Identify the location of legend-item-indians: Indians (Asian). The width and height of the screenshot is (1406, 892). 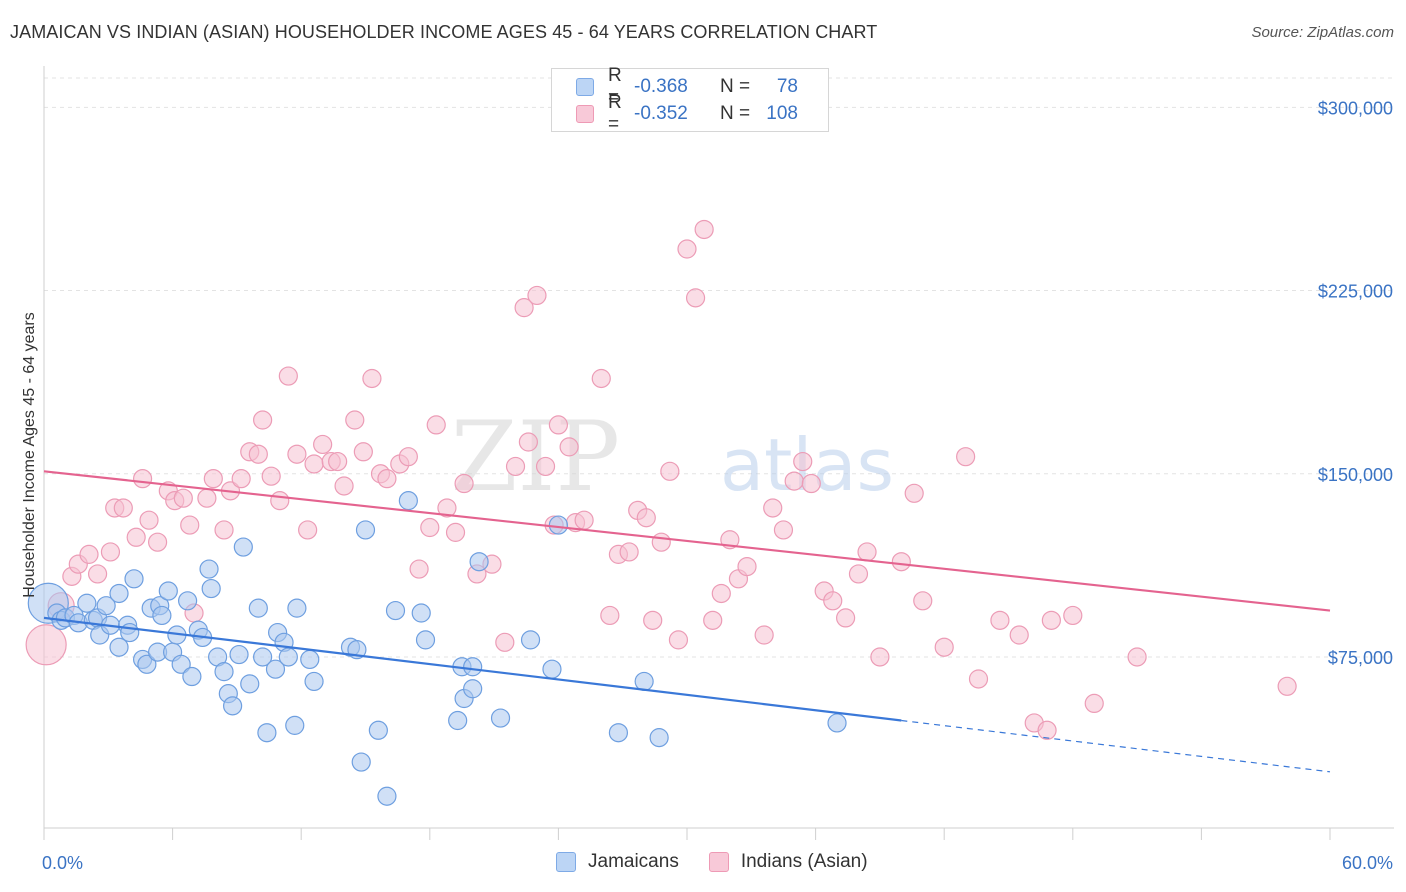
(788, 862).